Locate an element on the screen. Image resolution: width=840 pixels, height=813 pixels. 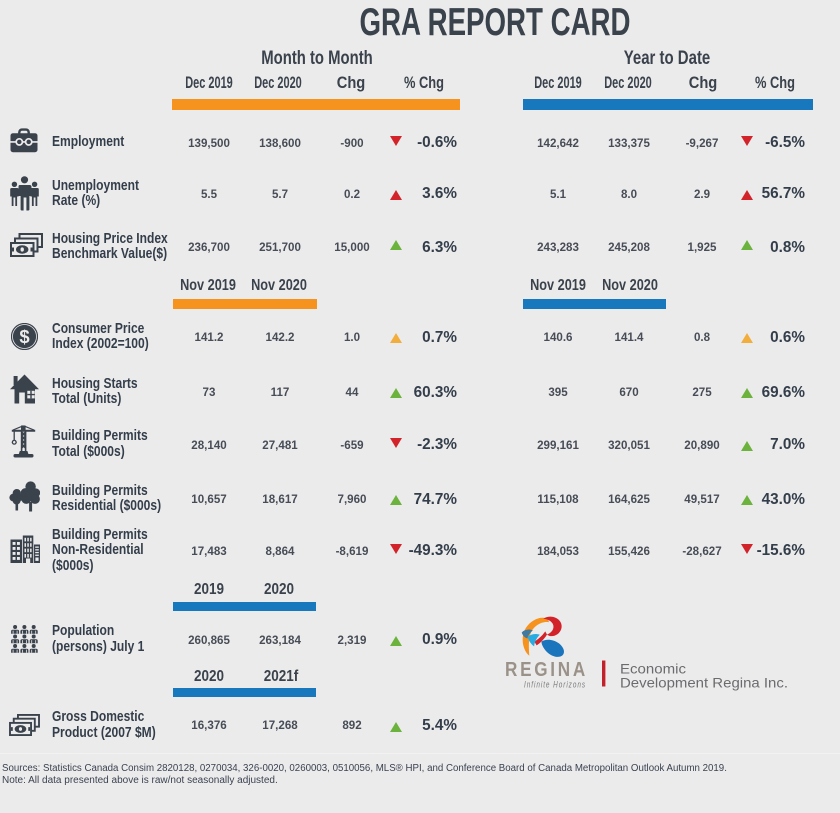
svg-text: Development Regina Inc. is located at coordinates (704, 683).